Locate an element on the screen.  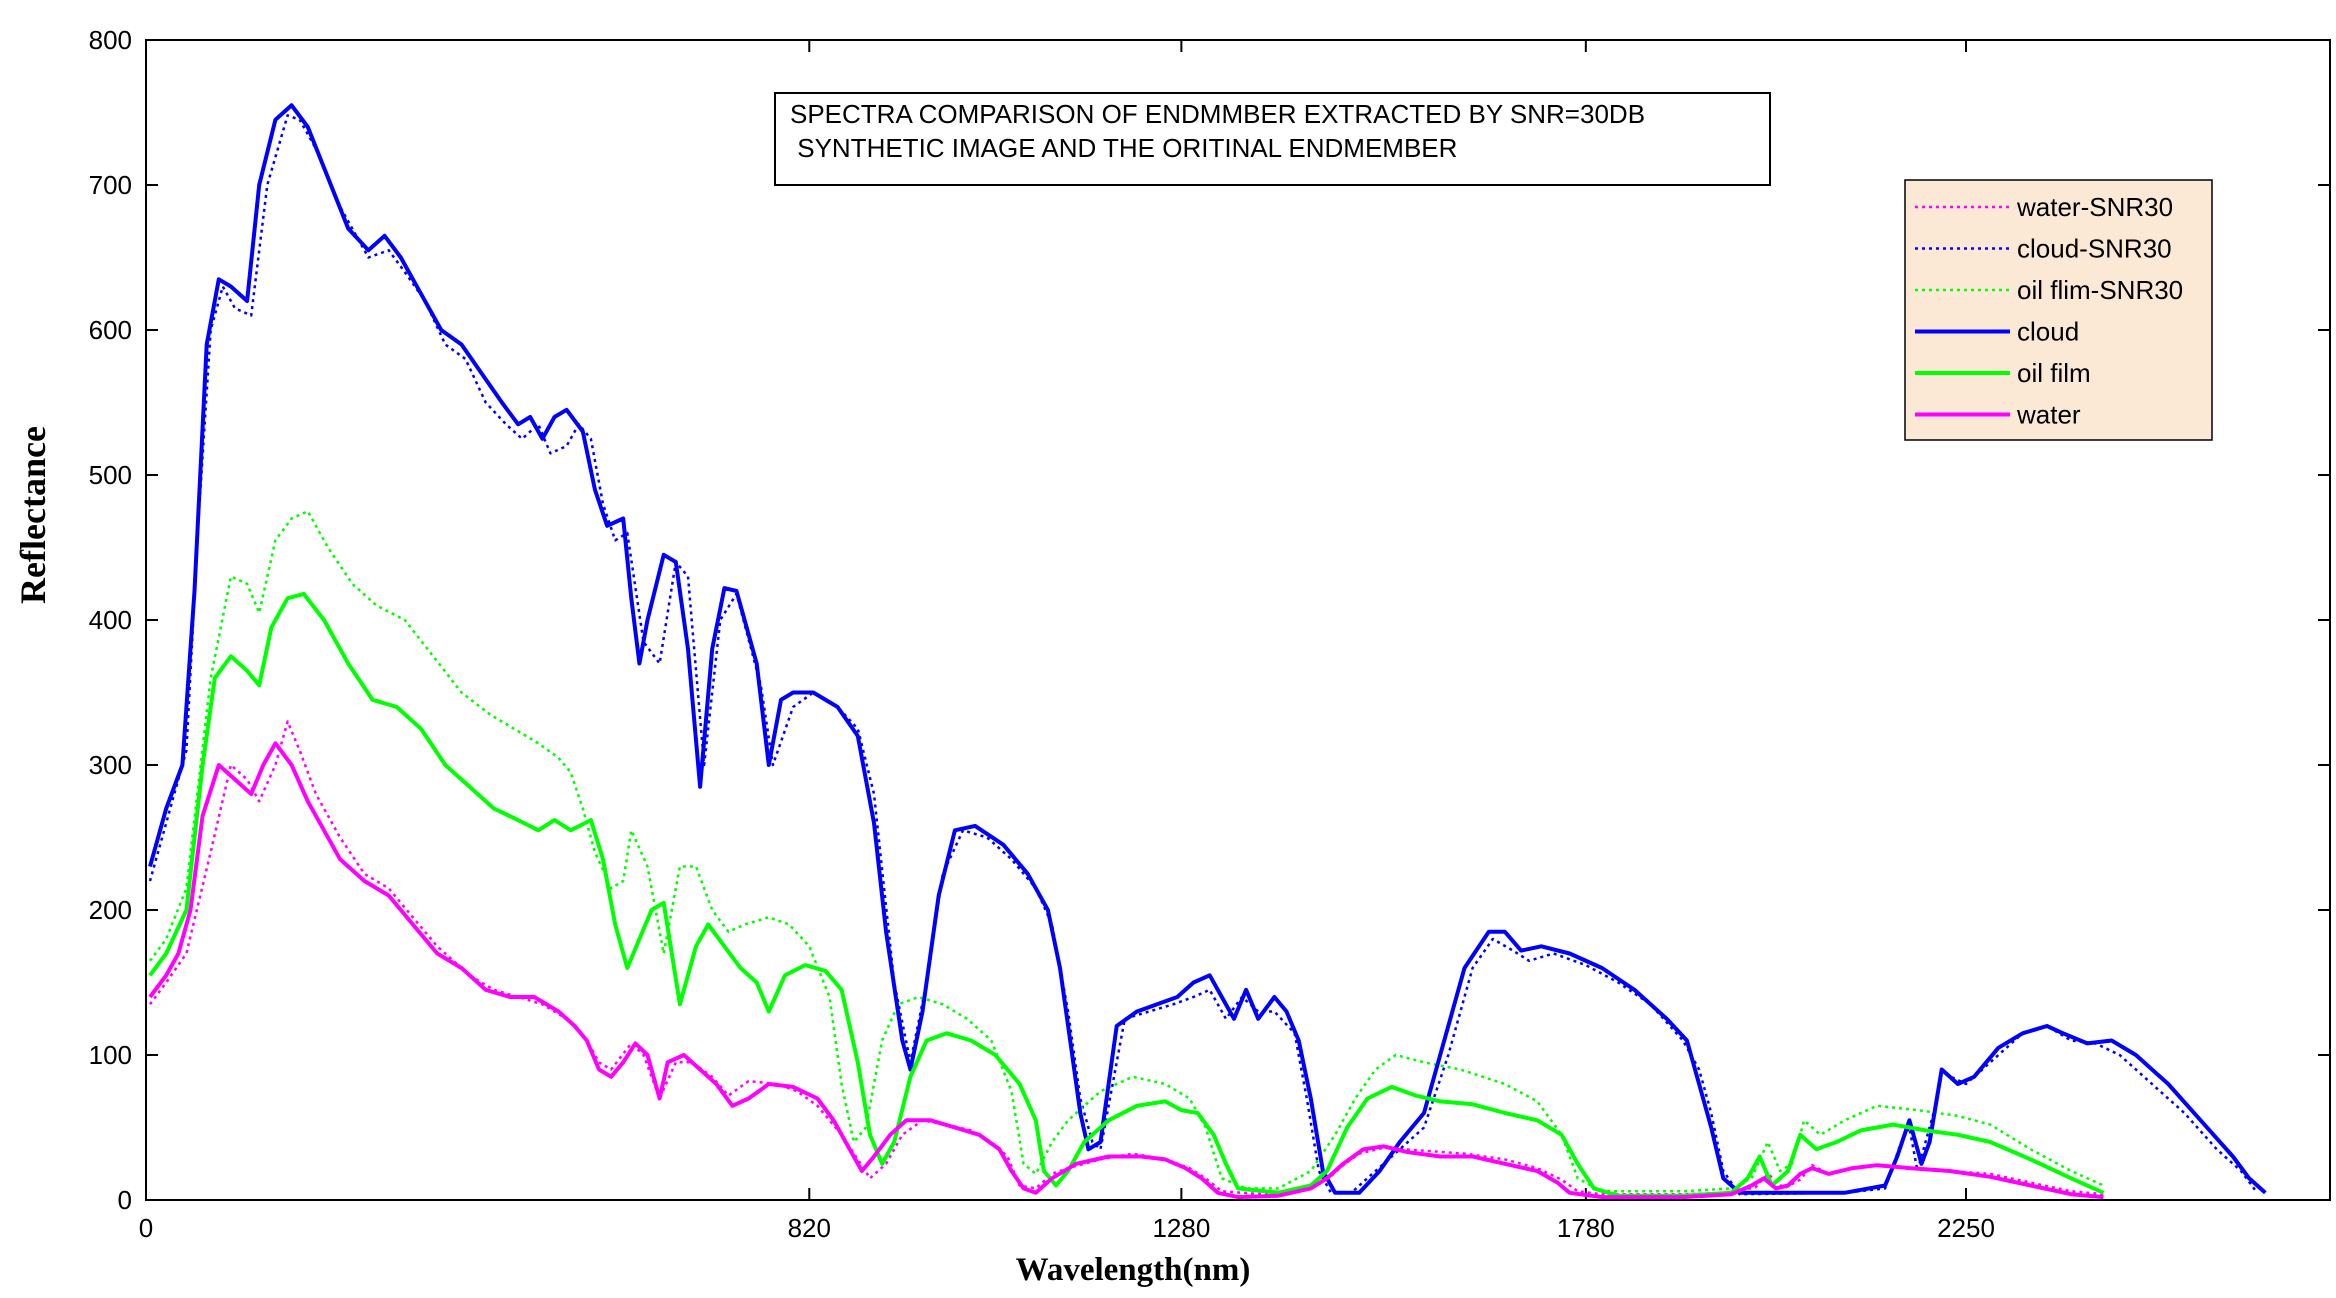
y-tick-label: 500 is located at coordinates (110, 475).